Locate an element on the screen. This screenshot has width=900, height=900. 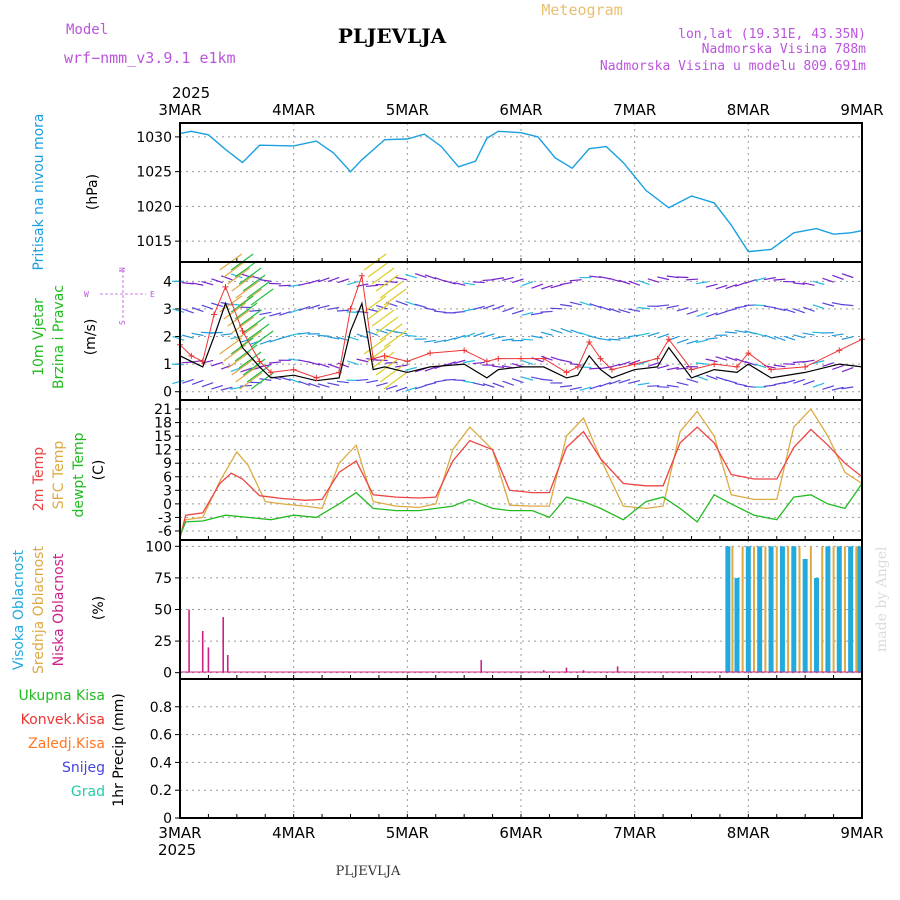
panel-cloud: 0 25 50 75 100 is located at coordinates (504, 610).